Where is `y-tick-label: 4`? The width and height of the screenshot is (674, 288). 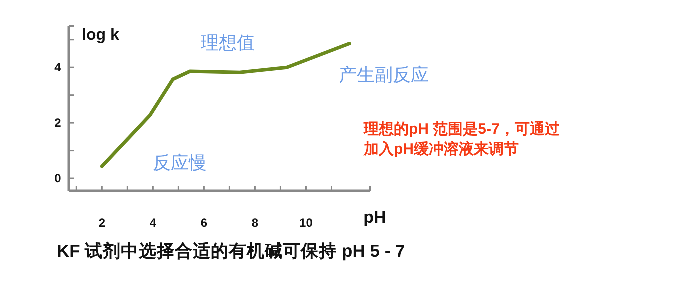 y-tick-label: 4 is located at coordinates (58, 67).